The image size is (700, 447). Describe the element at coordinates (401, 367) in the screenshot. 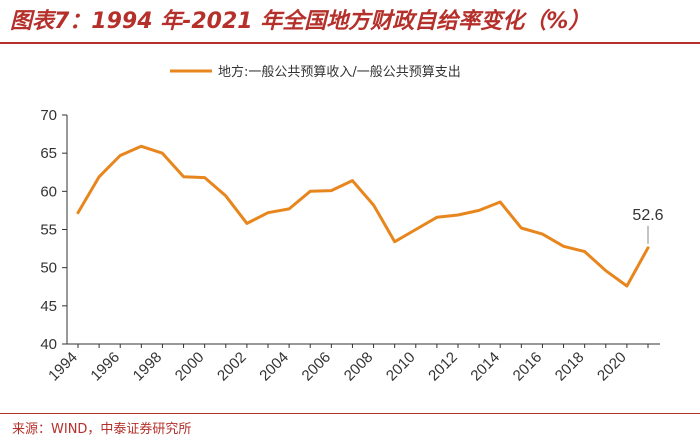

I see `x-tick-label: 2010` at that location.